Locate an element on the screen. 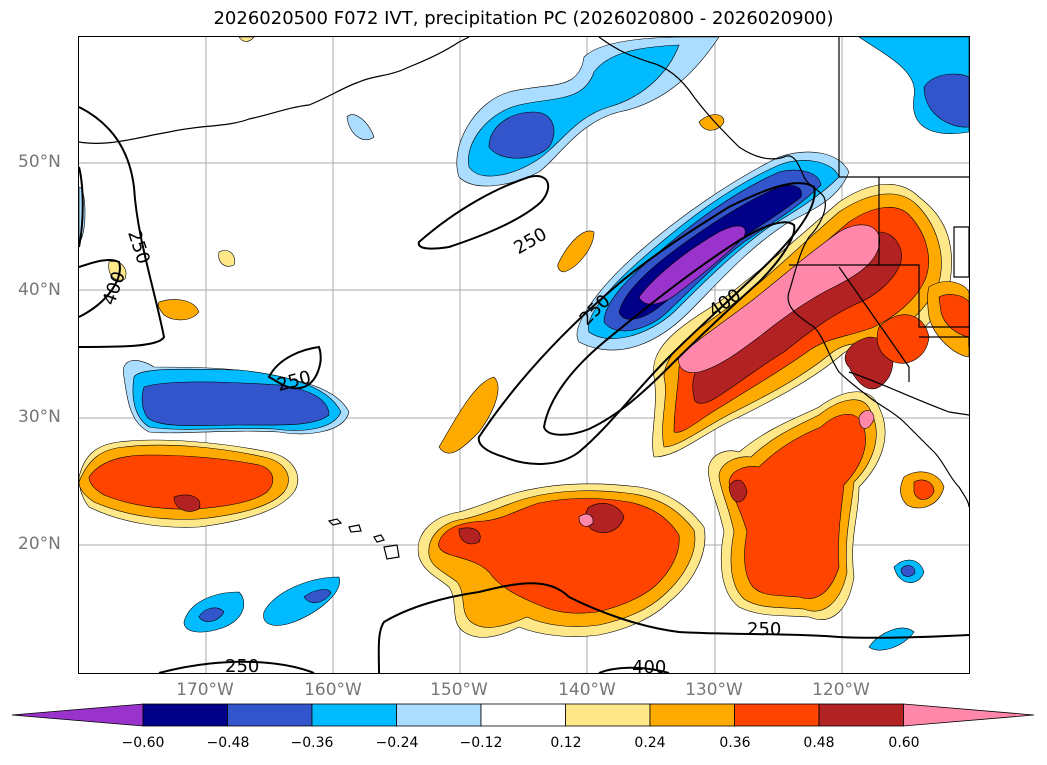 The image size is (1047, 765). colorbar-tick: −0.12 is located at coordinates (481, 743).